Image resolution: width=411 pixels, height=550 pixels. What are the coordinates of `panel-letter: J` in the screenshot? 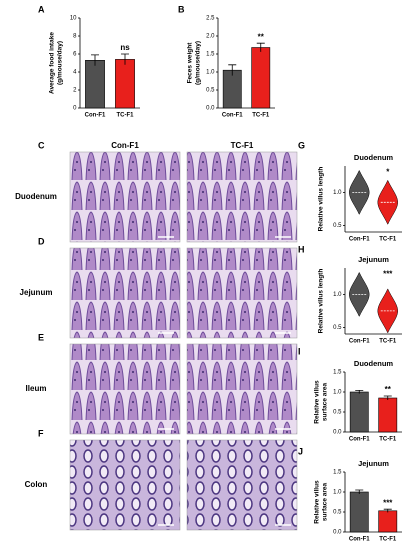 It's located at (300, 451).